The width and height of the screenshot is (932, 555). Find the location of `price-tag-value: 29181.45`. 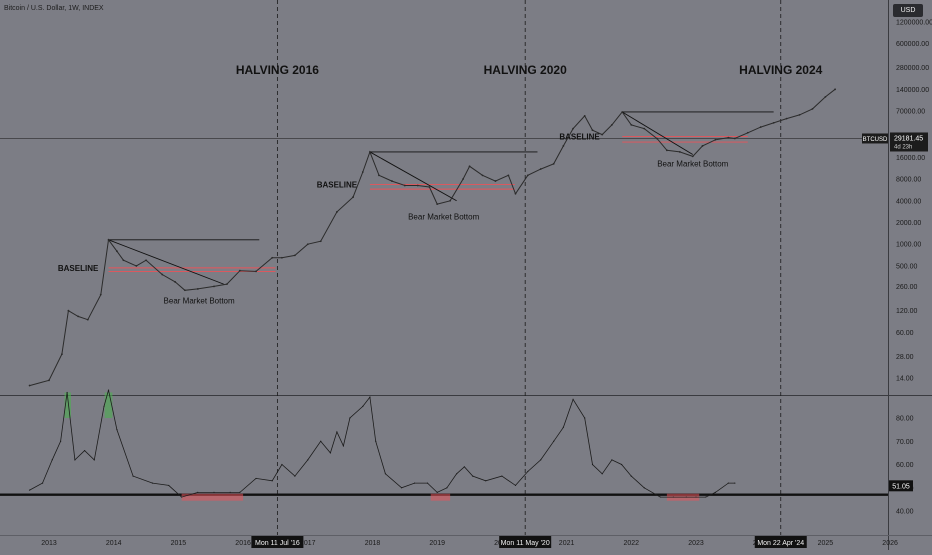

price-tag-value: 29181.45 is located at coordinates (908, 138).